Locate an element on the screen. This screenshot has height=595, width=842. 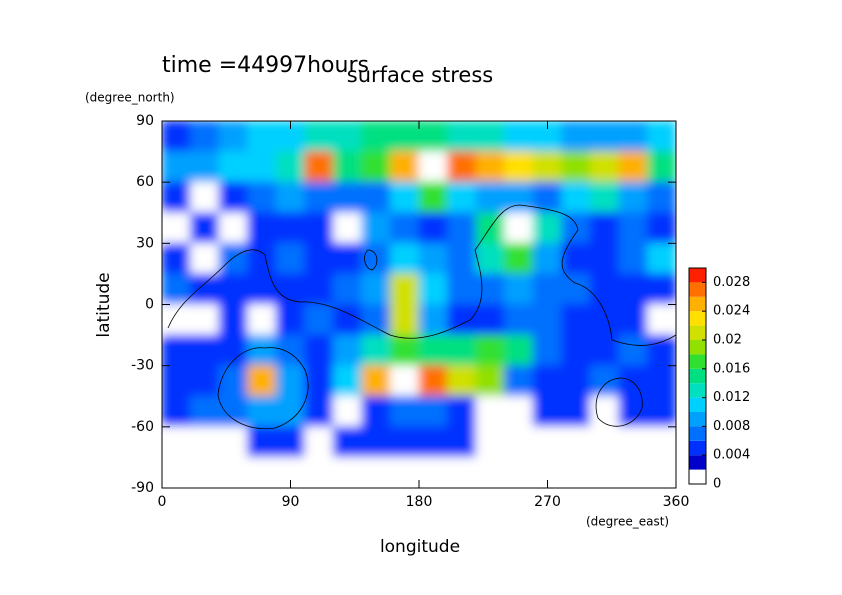
y-tick-label: -30 is located at coordinates (142, 366).